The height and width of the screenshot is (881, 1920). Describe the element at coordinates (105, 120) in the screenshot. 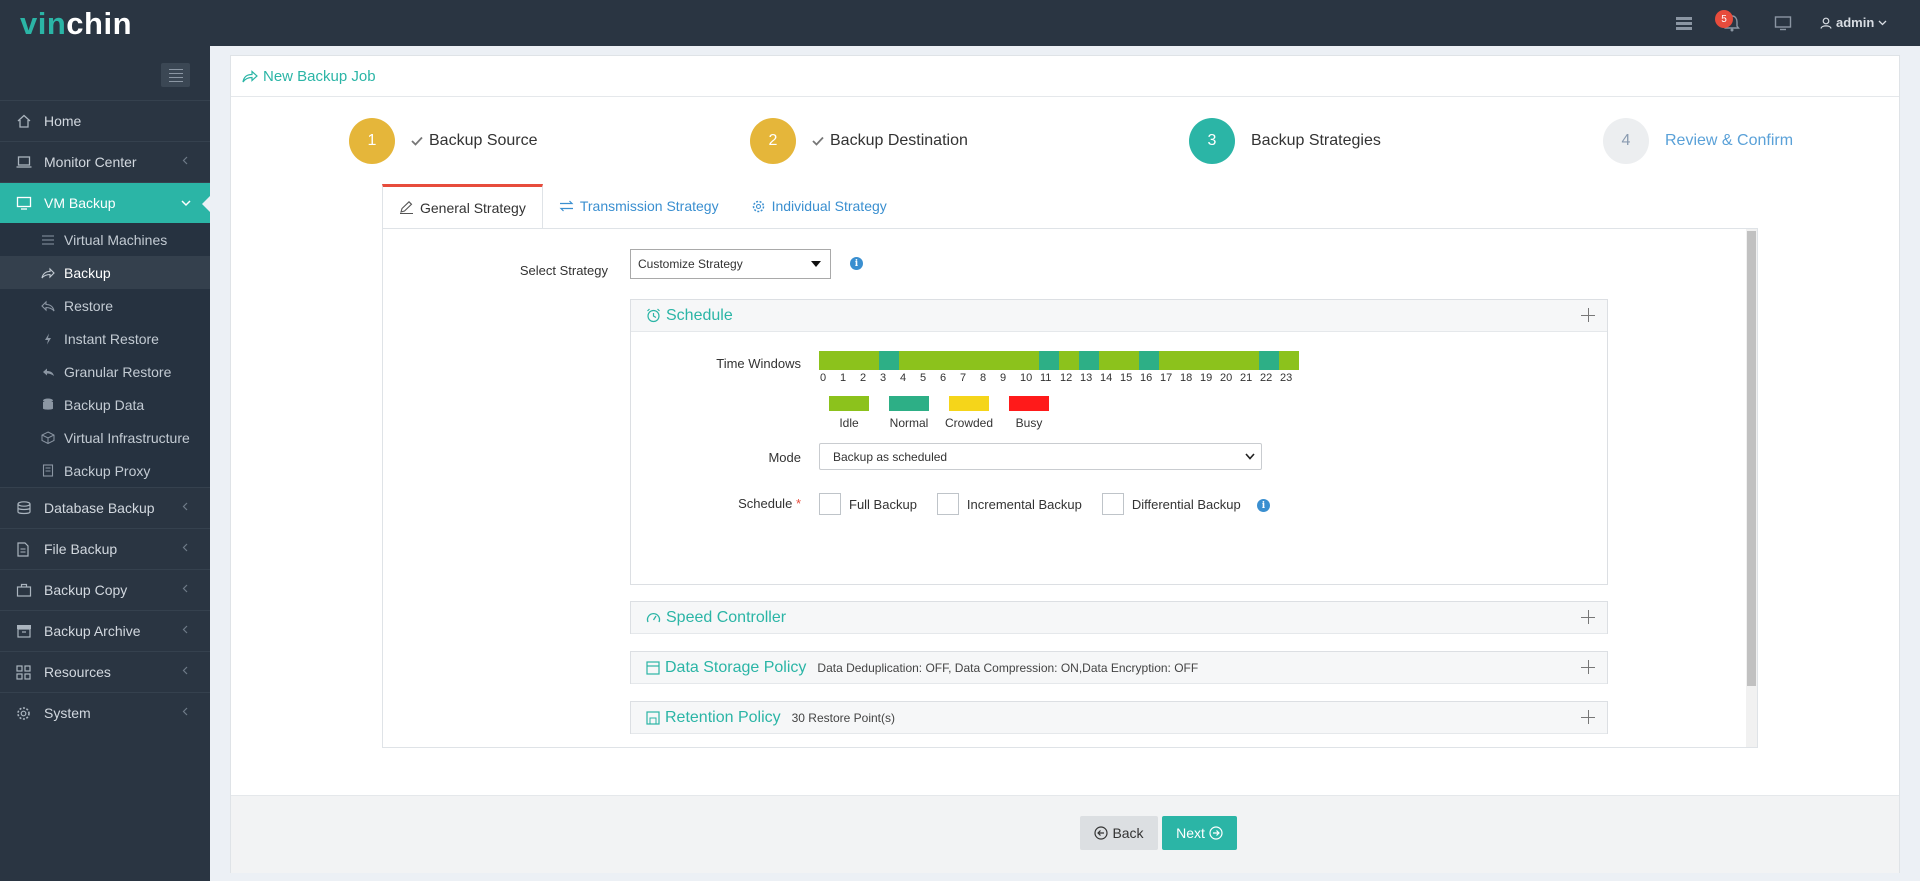

I see `sidebar-item-home: Home` at that location.